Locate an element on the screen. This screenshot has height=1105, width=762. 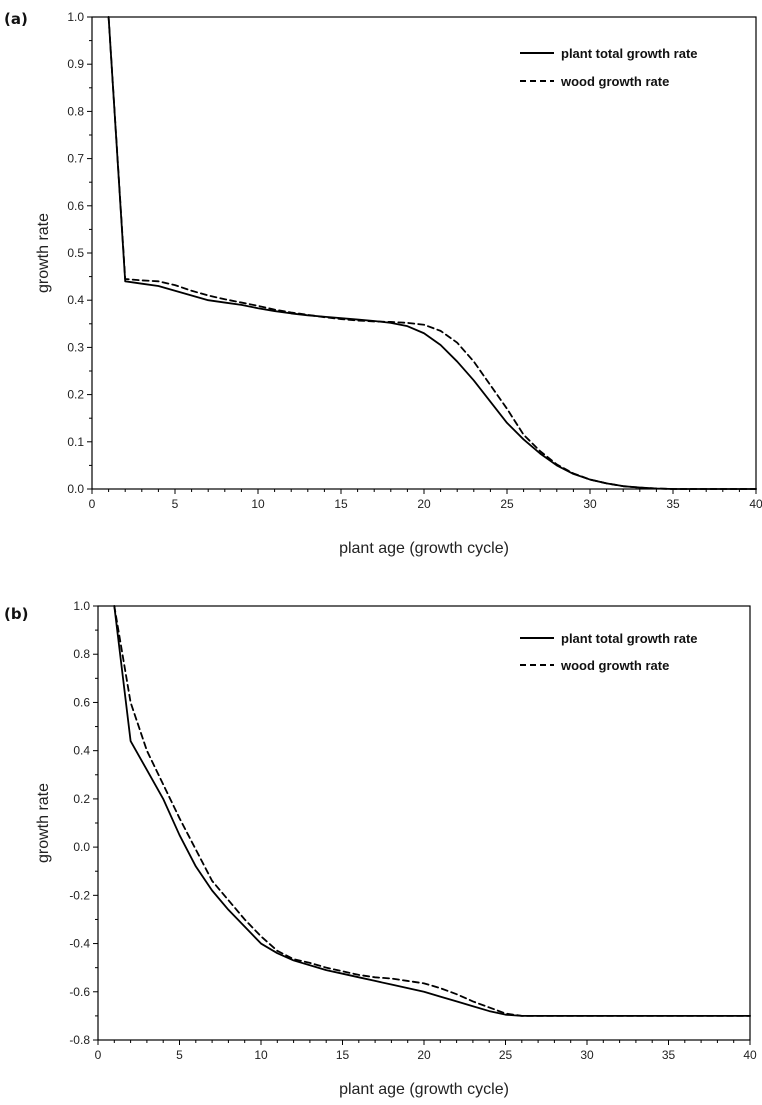
x-tick-label-b: 20 is located at coordinates (424, 1055).